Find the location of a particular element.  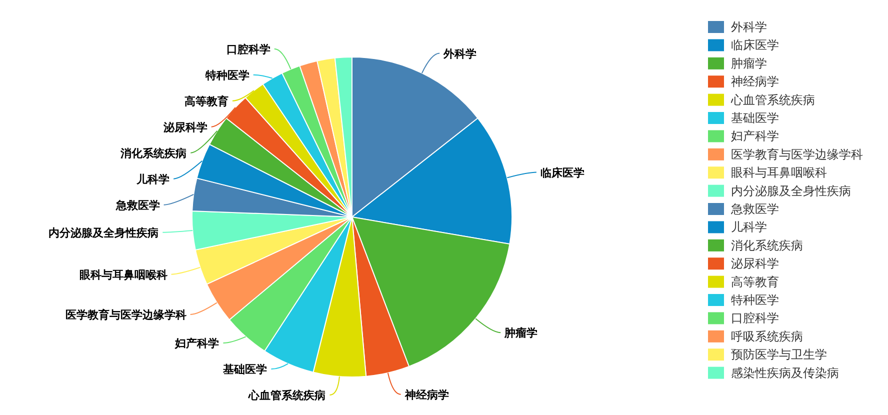

legend-label: 消化系统疾病 is located at coordinates (767, 245).